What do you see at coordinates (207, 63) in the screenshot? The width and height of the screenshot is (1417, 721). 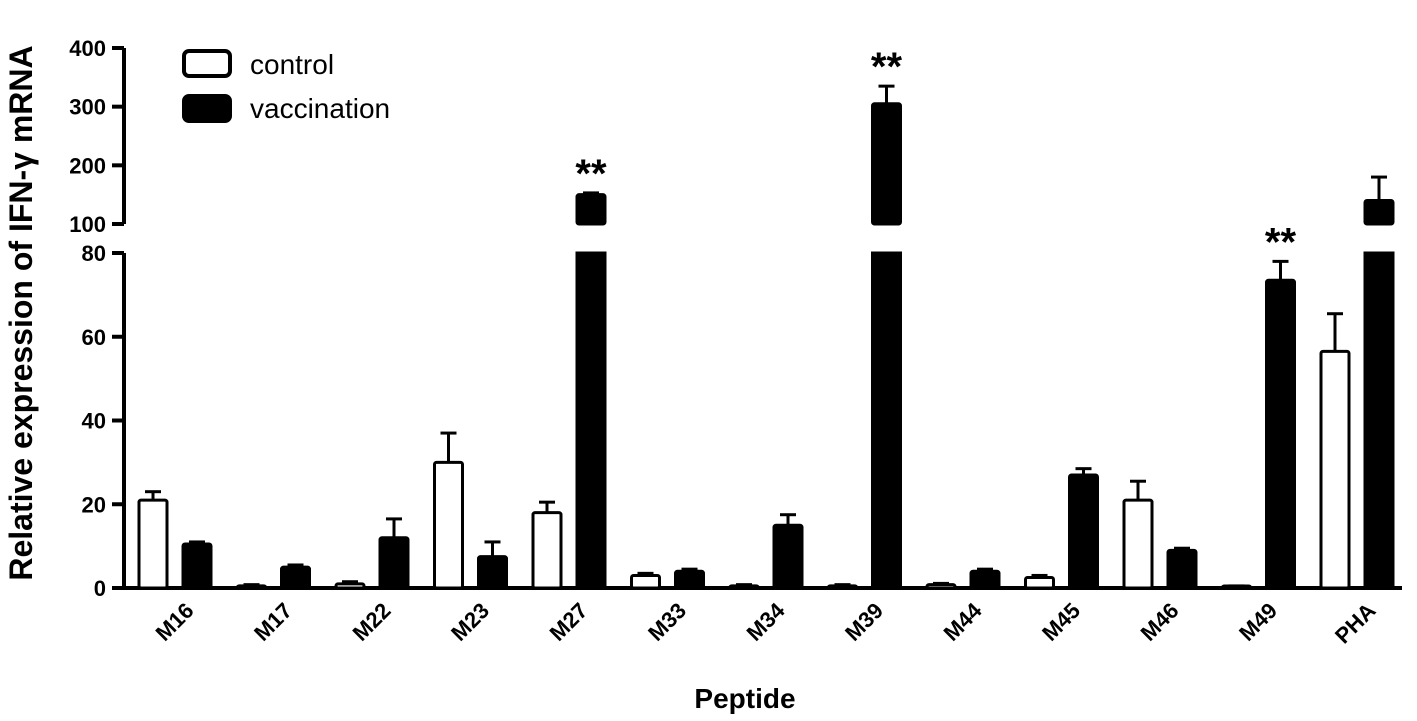 I see `legend-swatch-control` at bounding box center [207, 63].